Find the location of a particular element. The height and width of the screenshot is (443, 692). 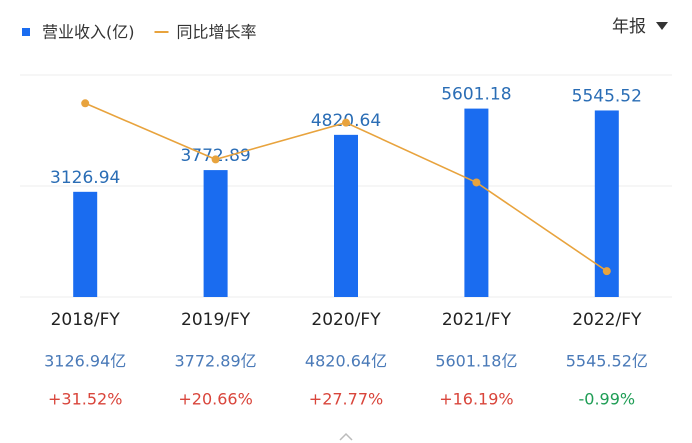

x-tick-label: 2019/FY is located at coordinates (216, 320).